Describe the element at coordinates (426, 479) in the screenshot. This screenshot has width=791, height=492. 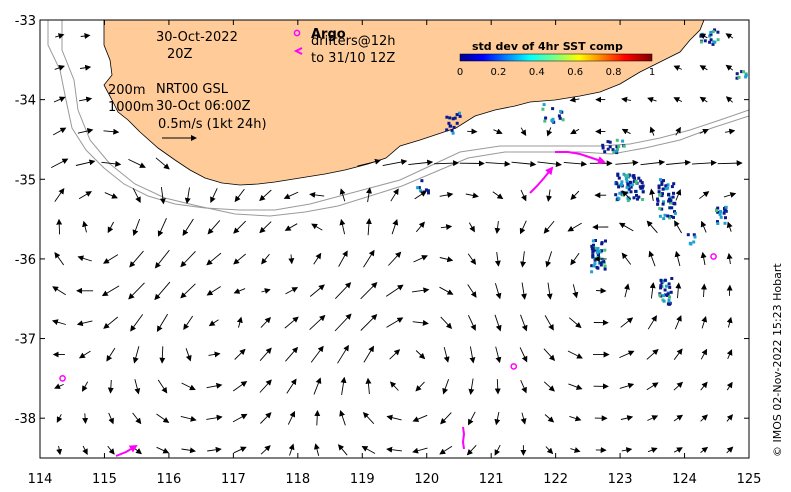
I see `x-tick-label: 120` at that location.